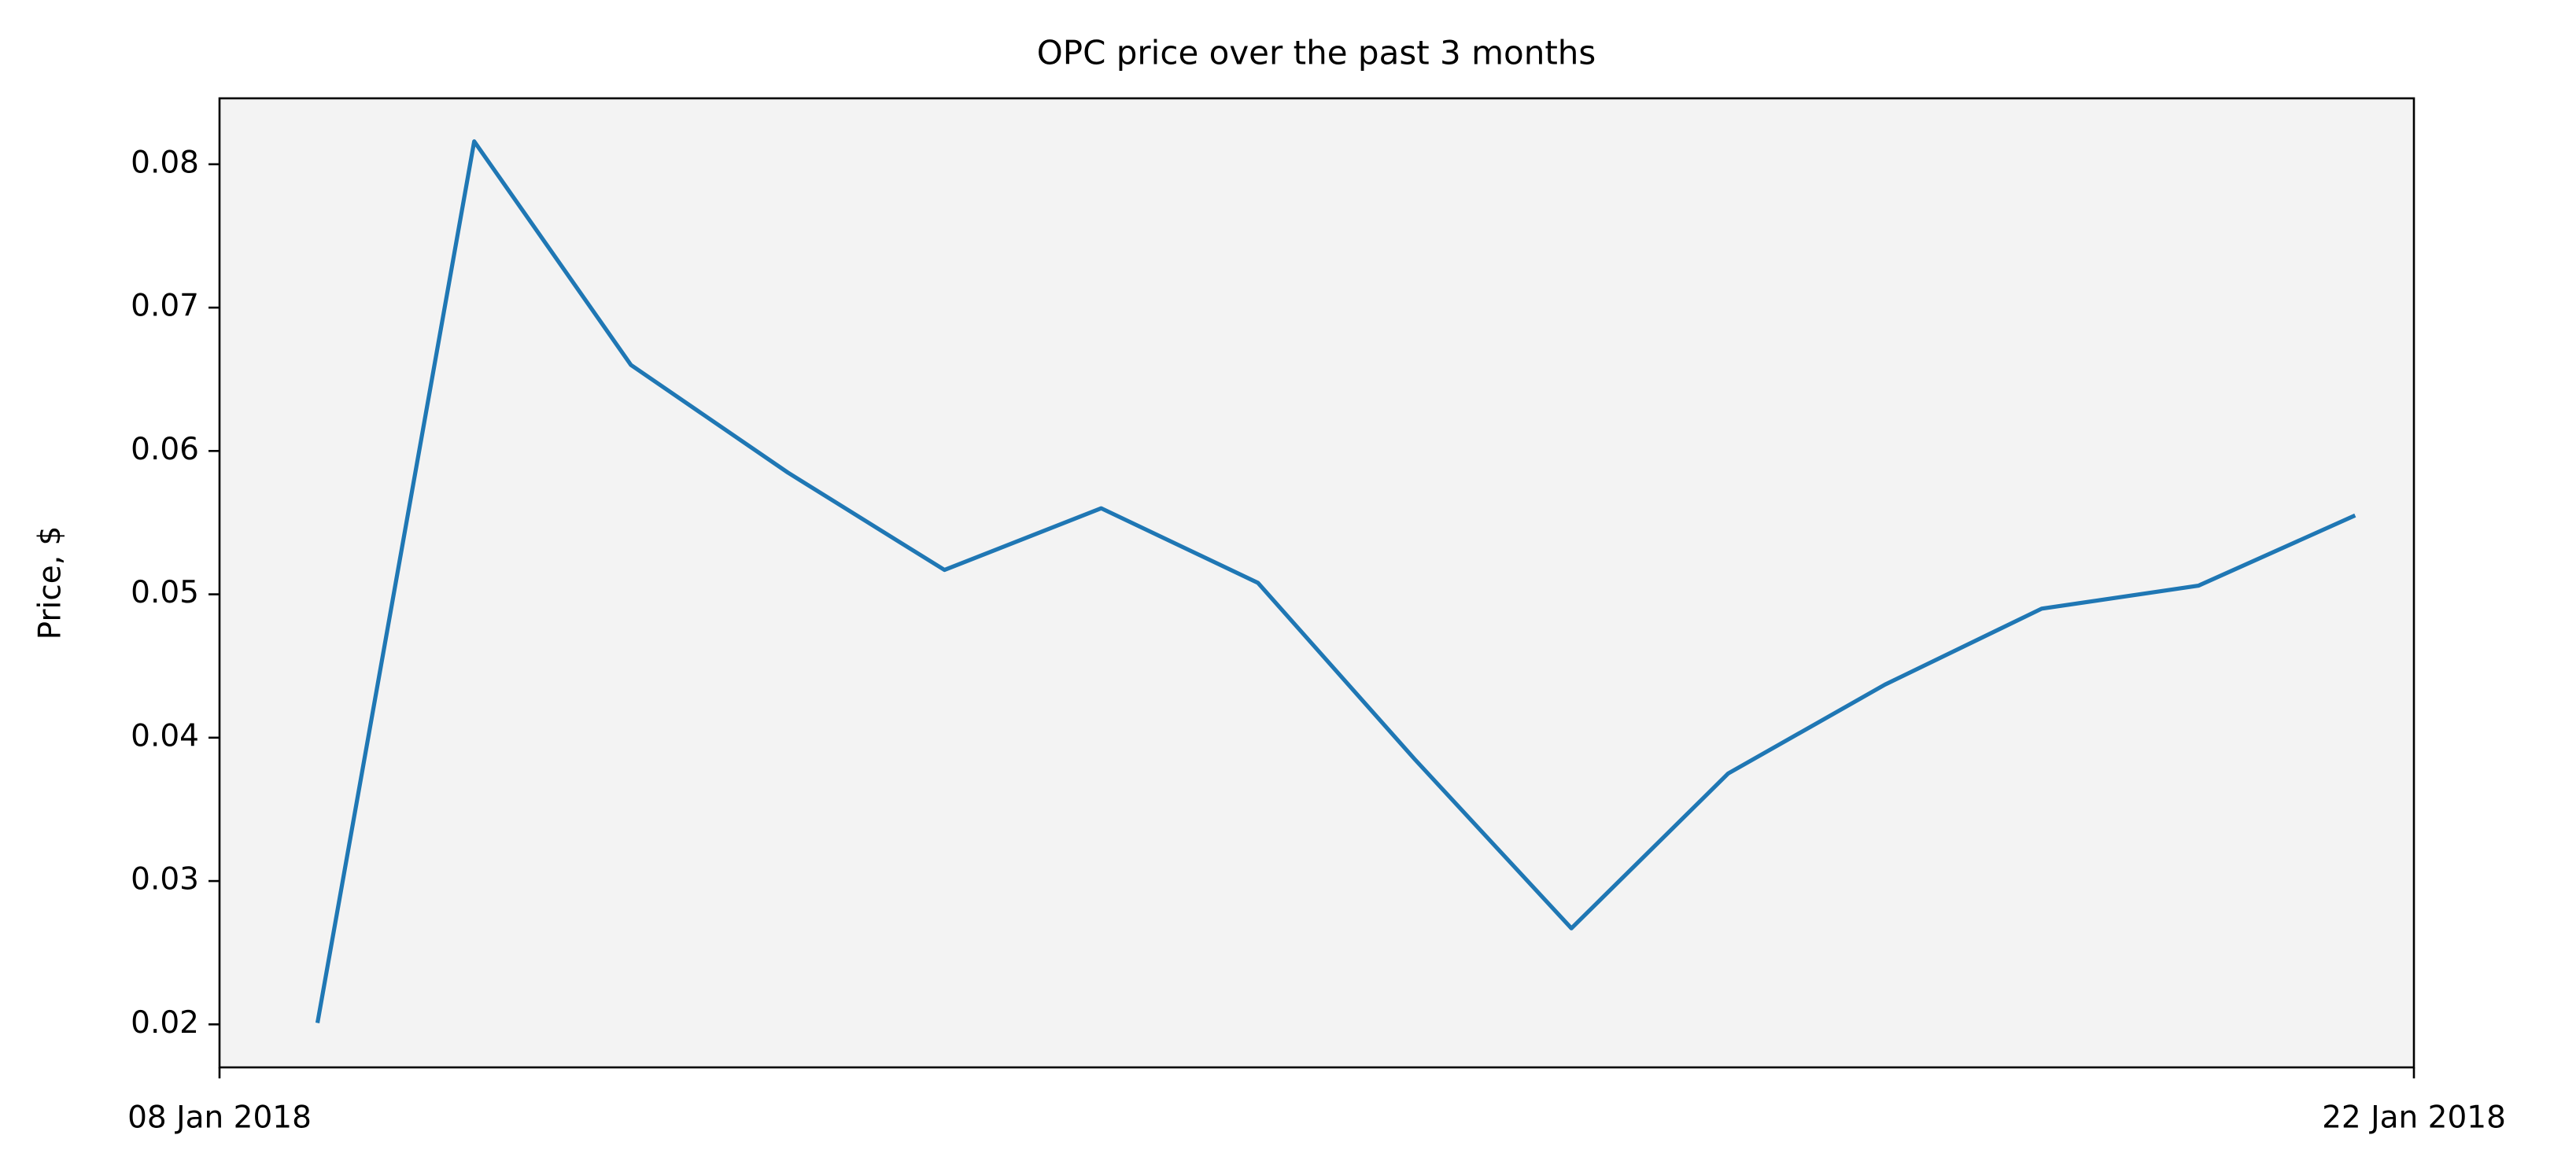 This screenshot has width=2576, height=1172. Describe the element at coordinates (2414, 1118) in the screenshot. I see `x-tick-label: 22 Jan 2018` at that location.